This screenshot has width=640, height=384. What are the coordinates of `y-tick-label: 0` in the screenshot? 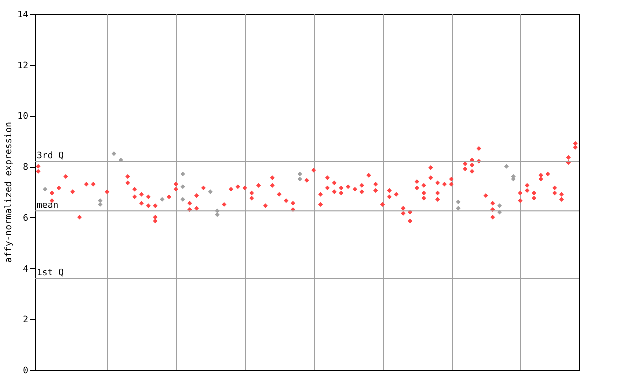 It's located at (25, 371).